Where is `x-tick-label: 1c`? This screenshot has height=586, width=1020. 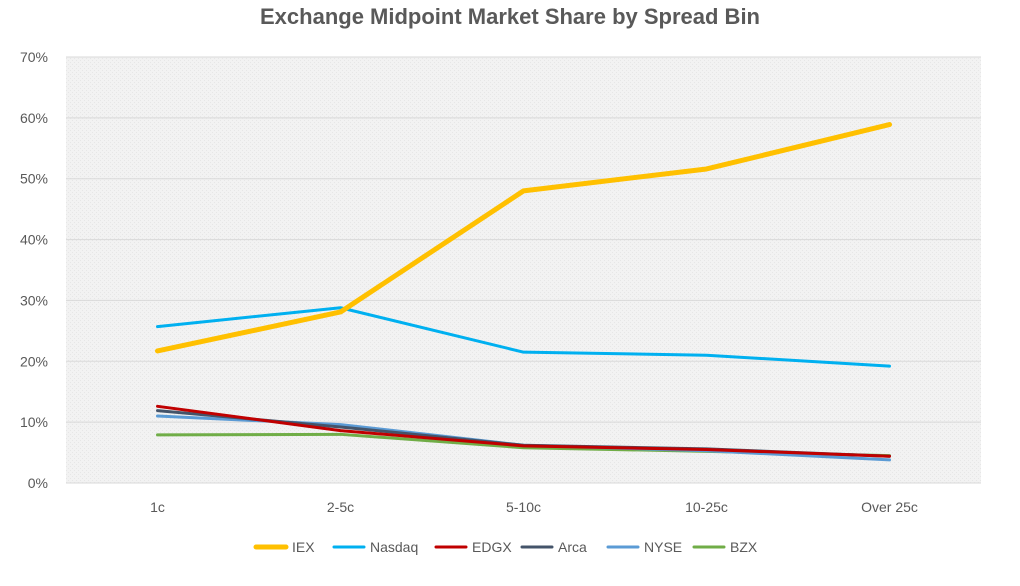
x-tick-label: 1c is located at coordinates (157, 507).